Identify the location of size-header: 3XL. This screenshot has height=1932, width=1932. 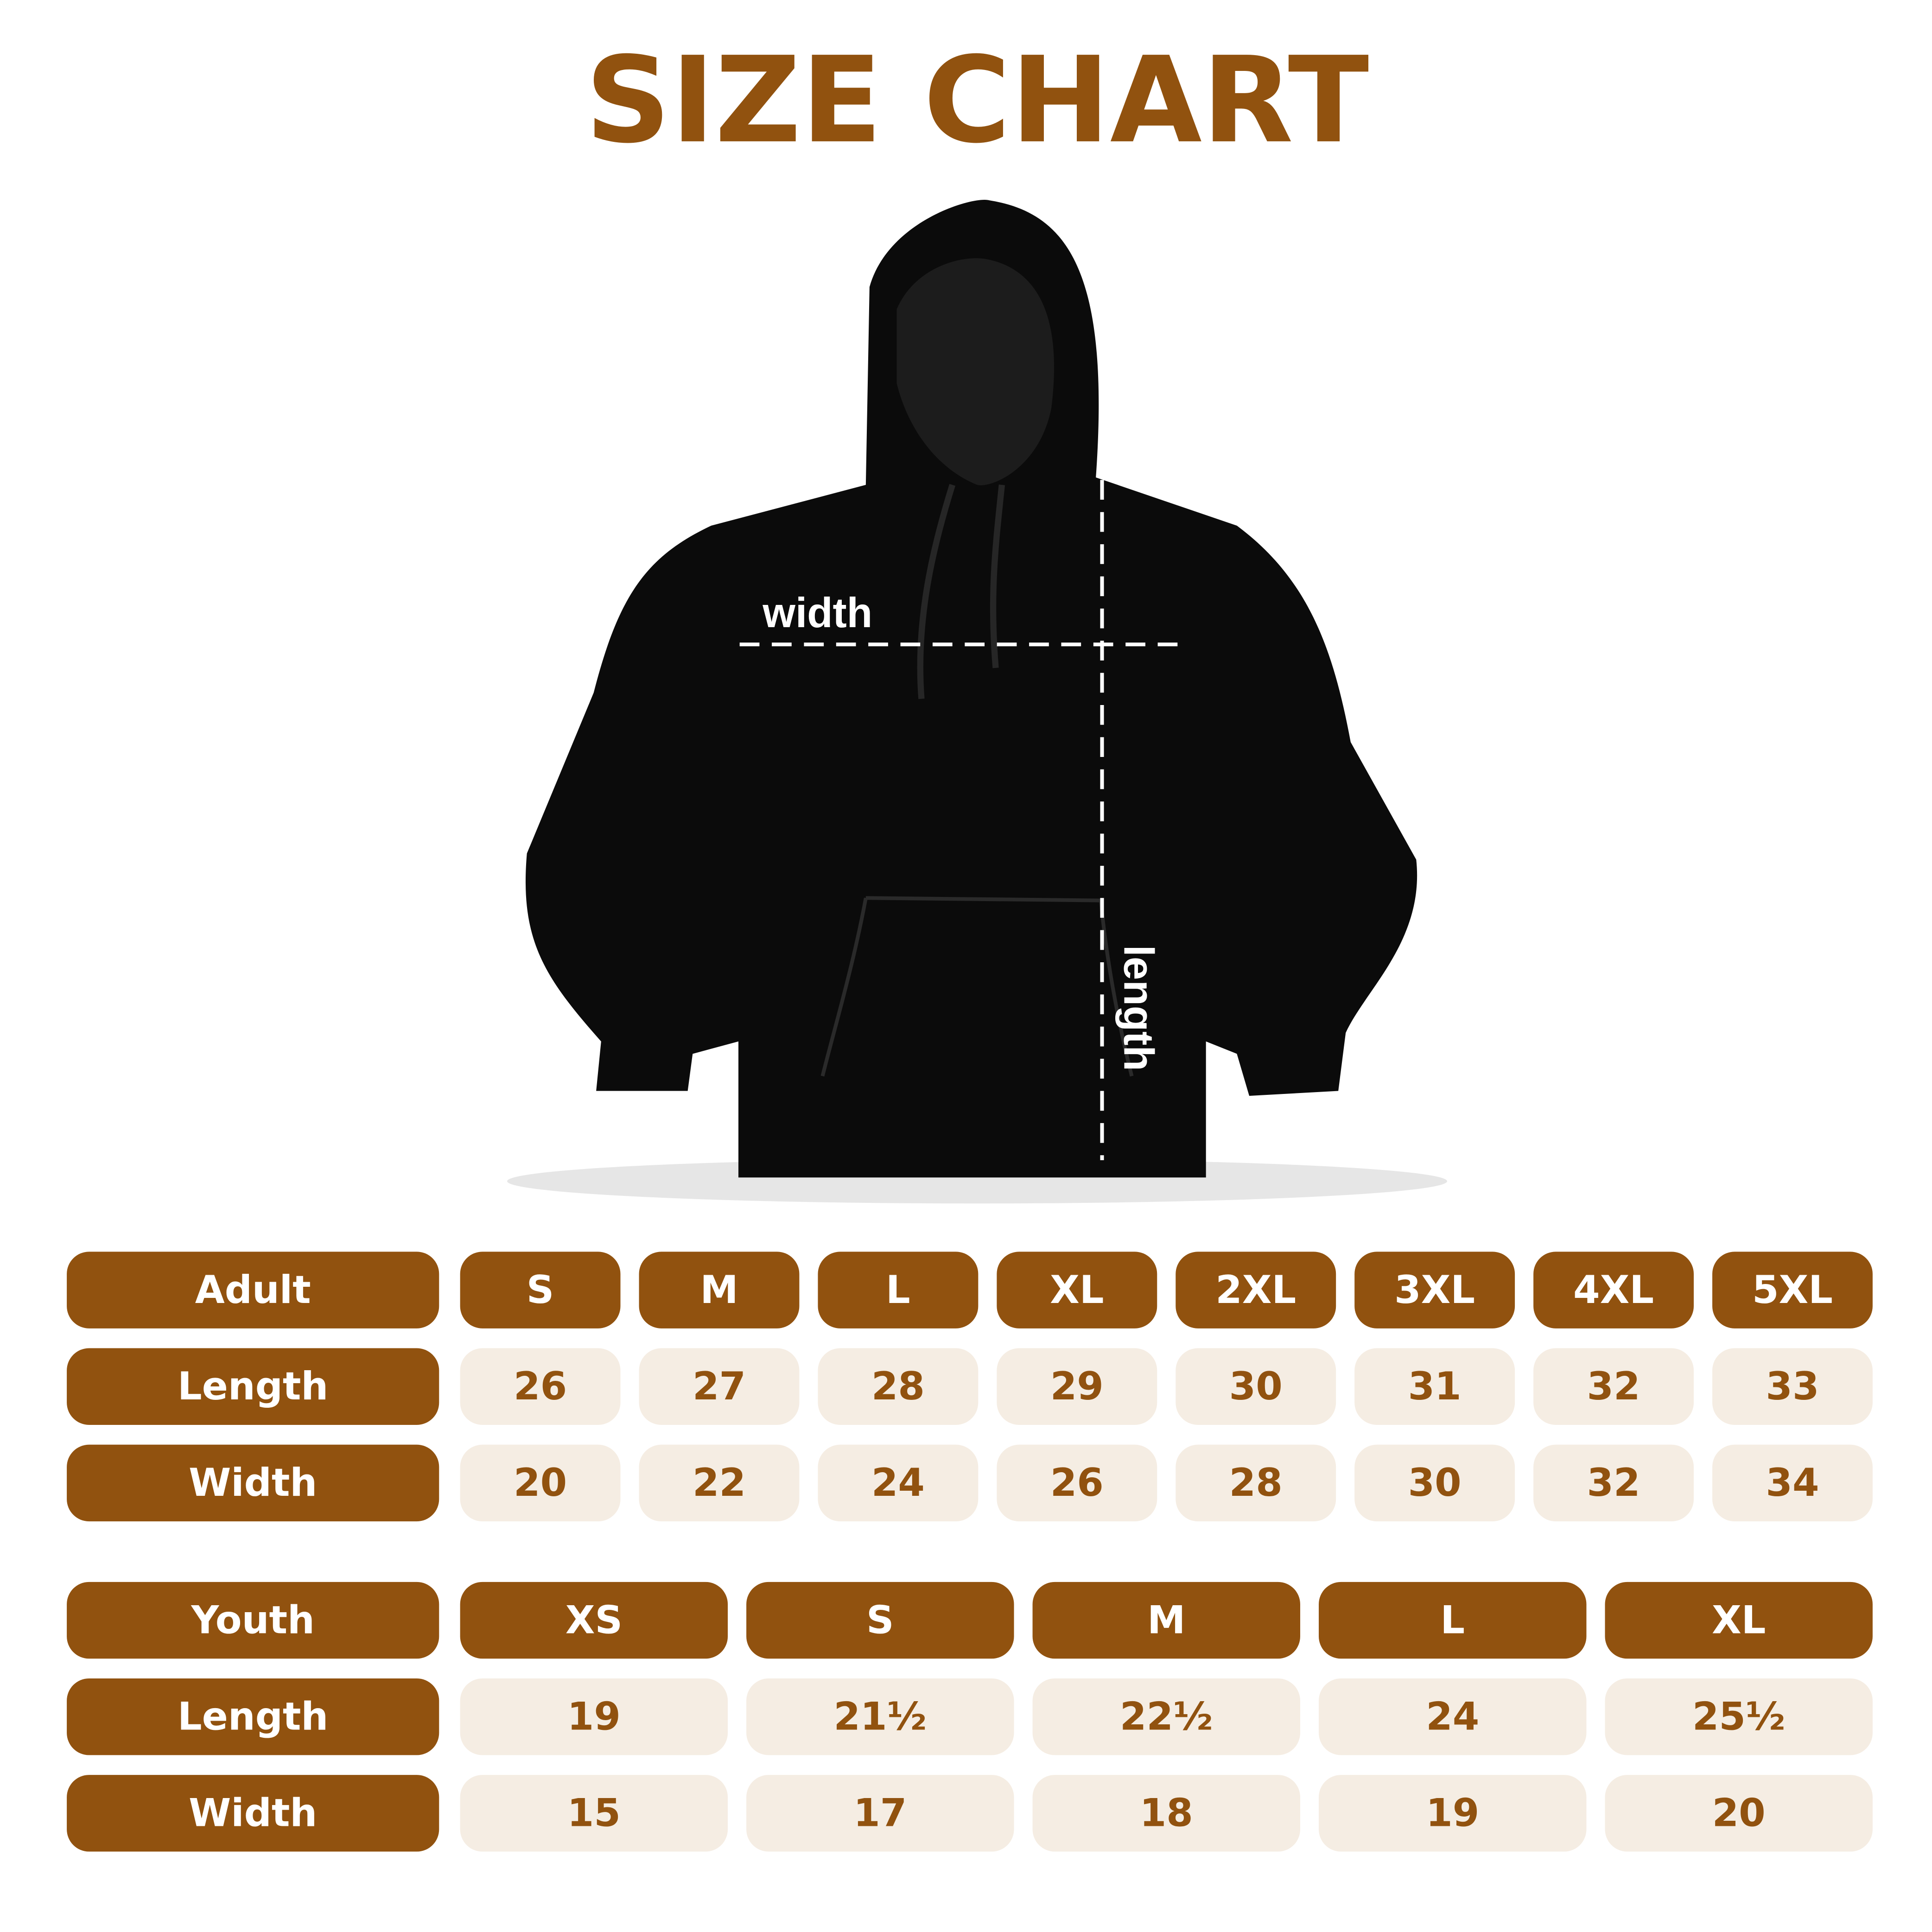
(1434, 1289).